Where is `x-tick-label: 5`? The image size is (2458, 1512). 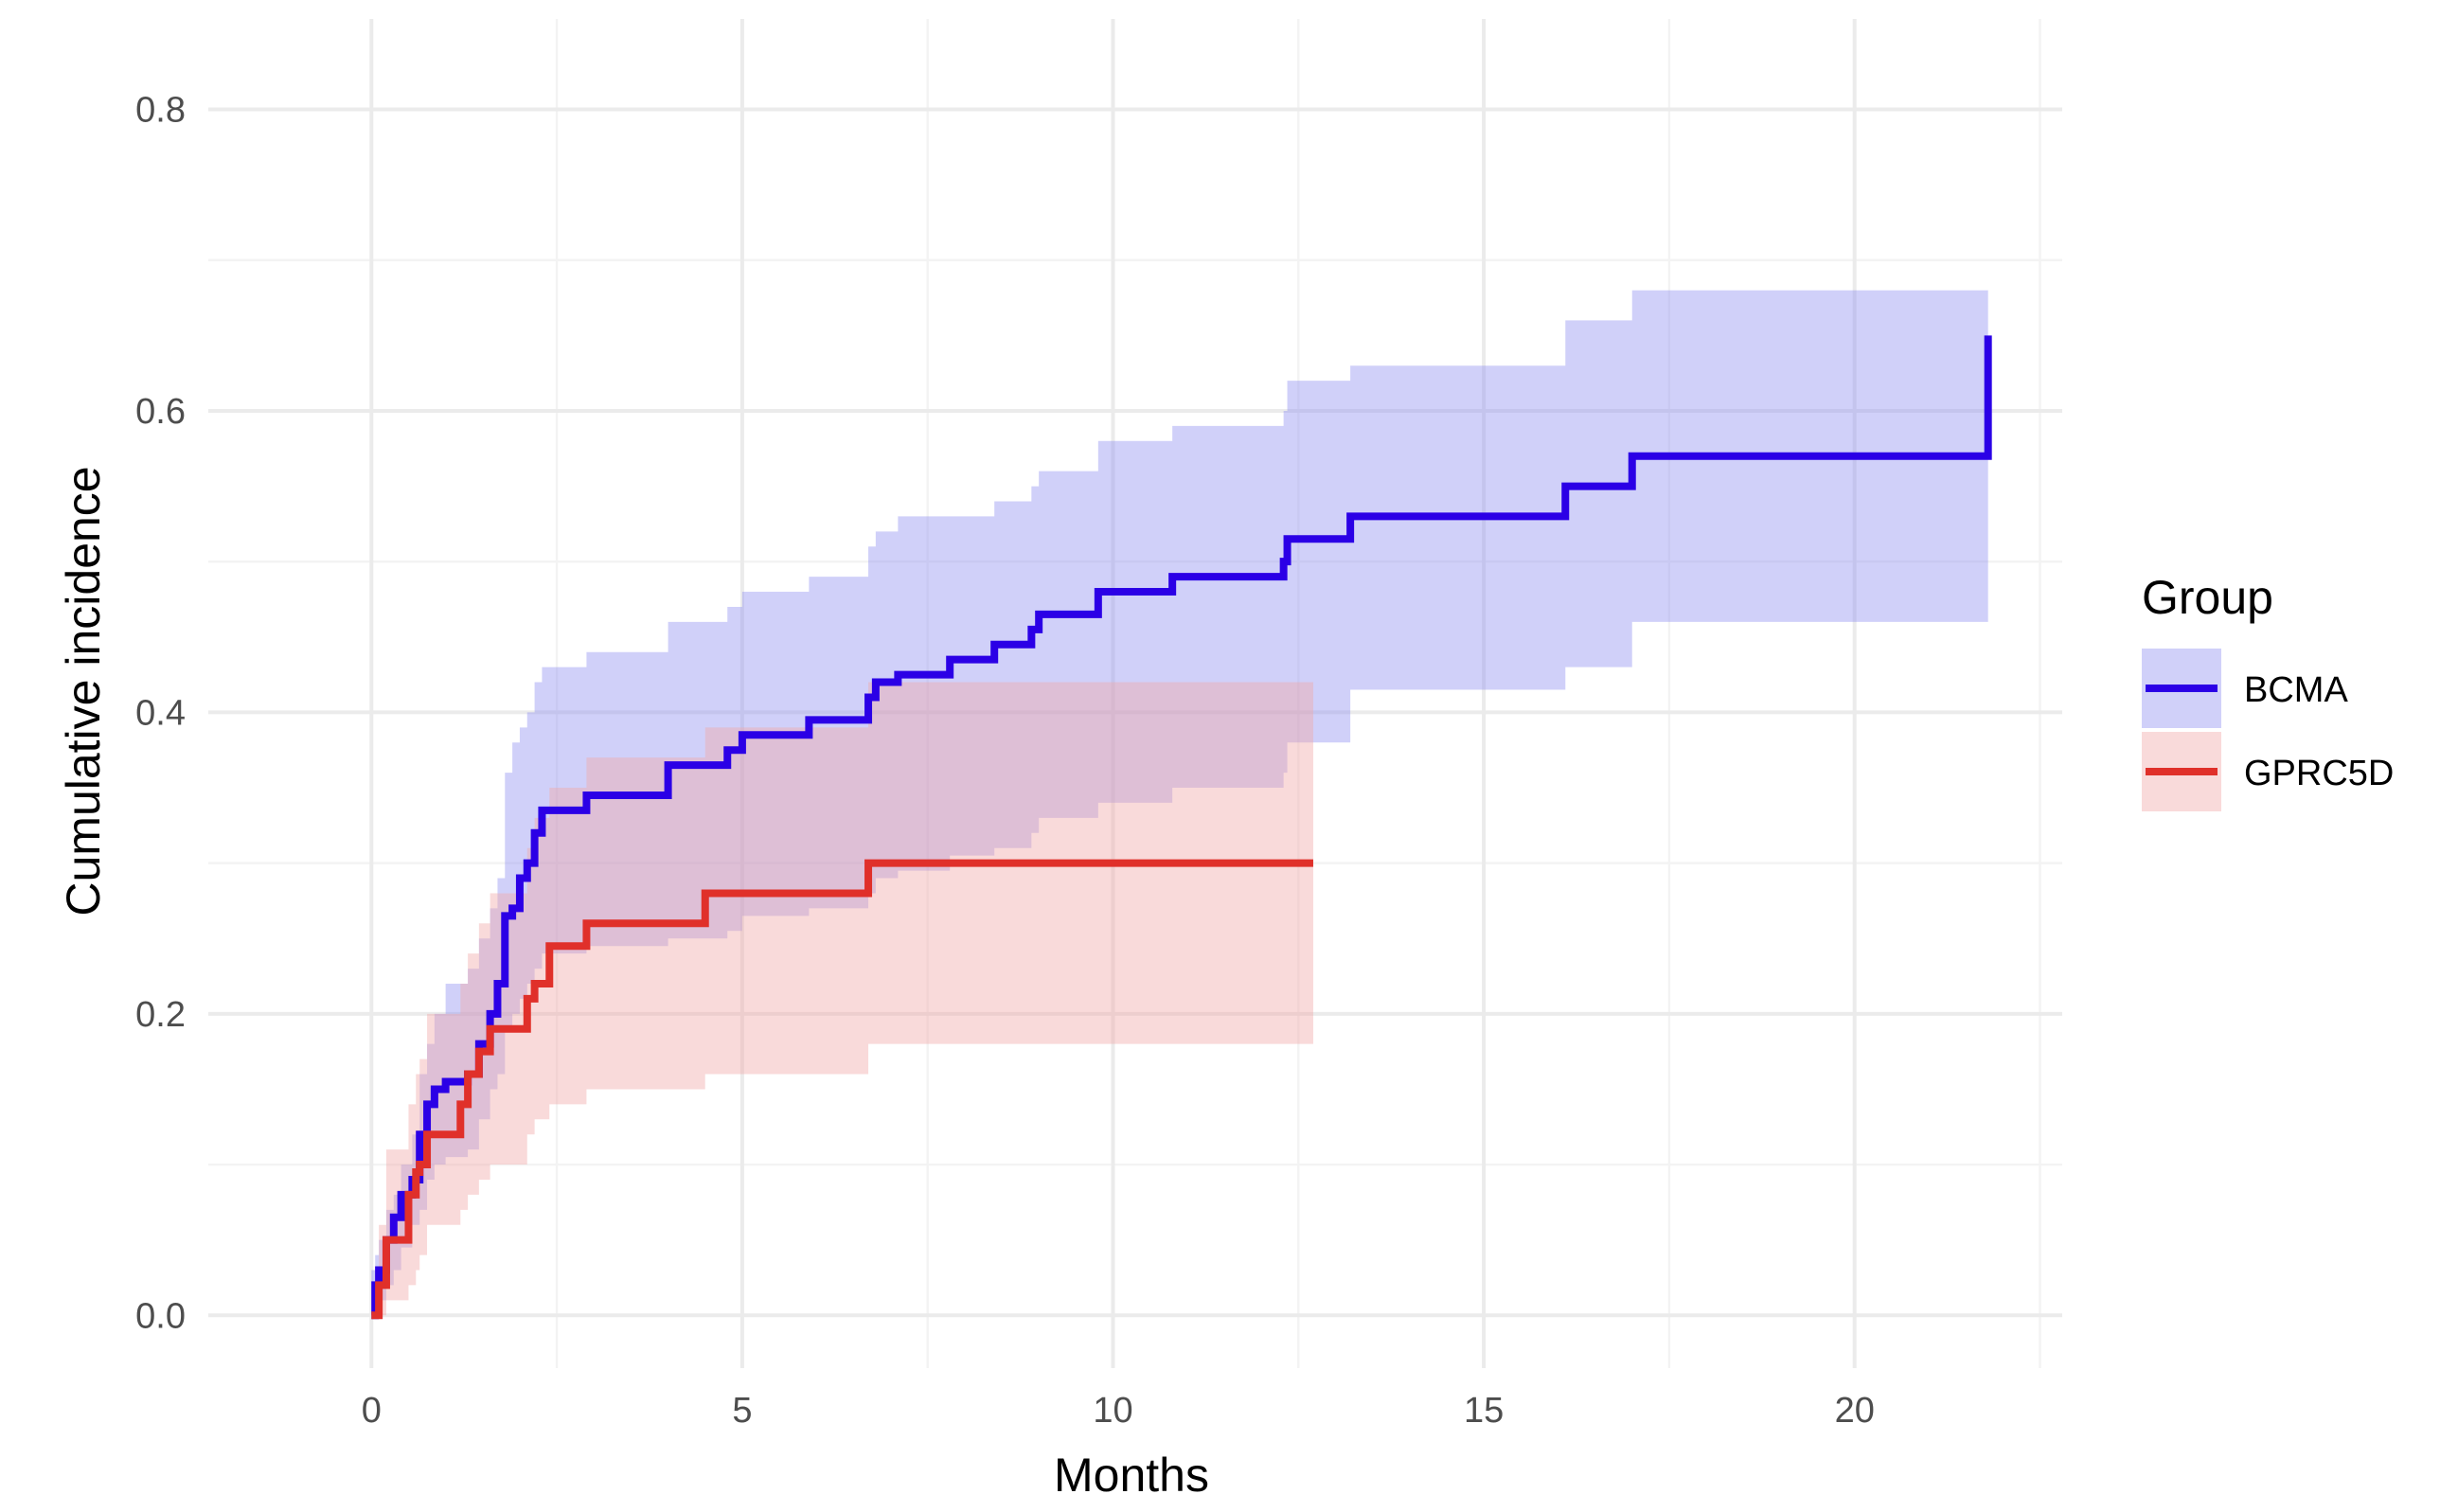 x-tick-label: 5 is located at coordinates (742, 1411).